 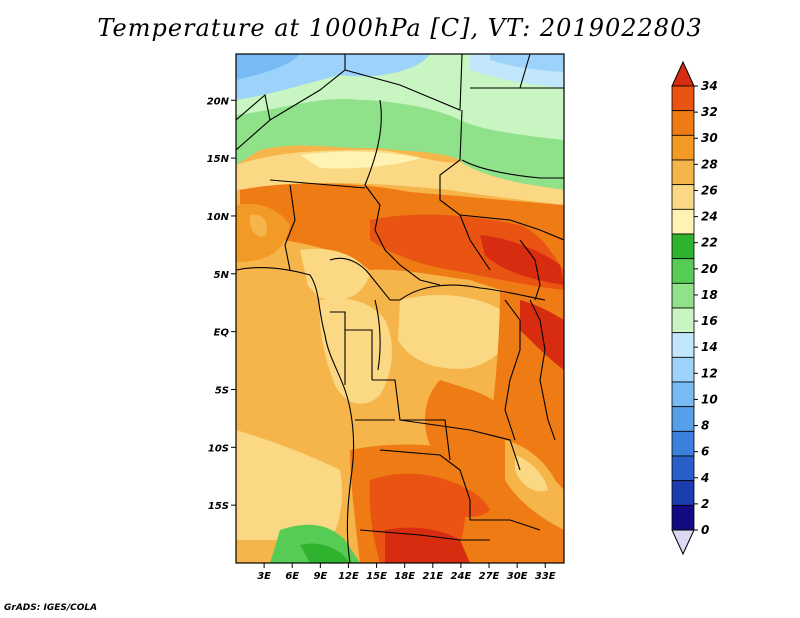 I want to click on colorbar-label: 22, so click(x=709, y=243).